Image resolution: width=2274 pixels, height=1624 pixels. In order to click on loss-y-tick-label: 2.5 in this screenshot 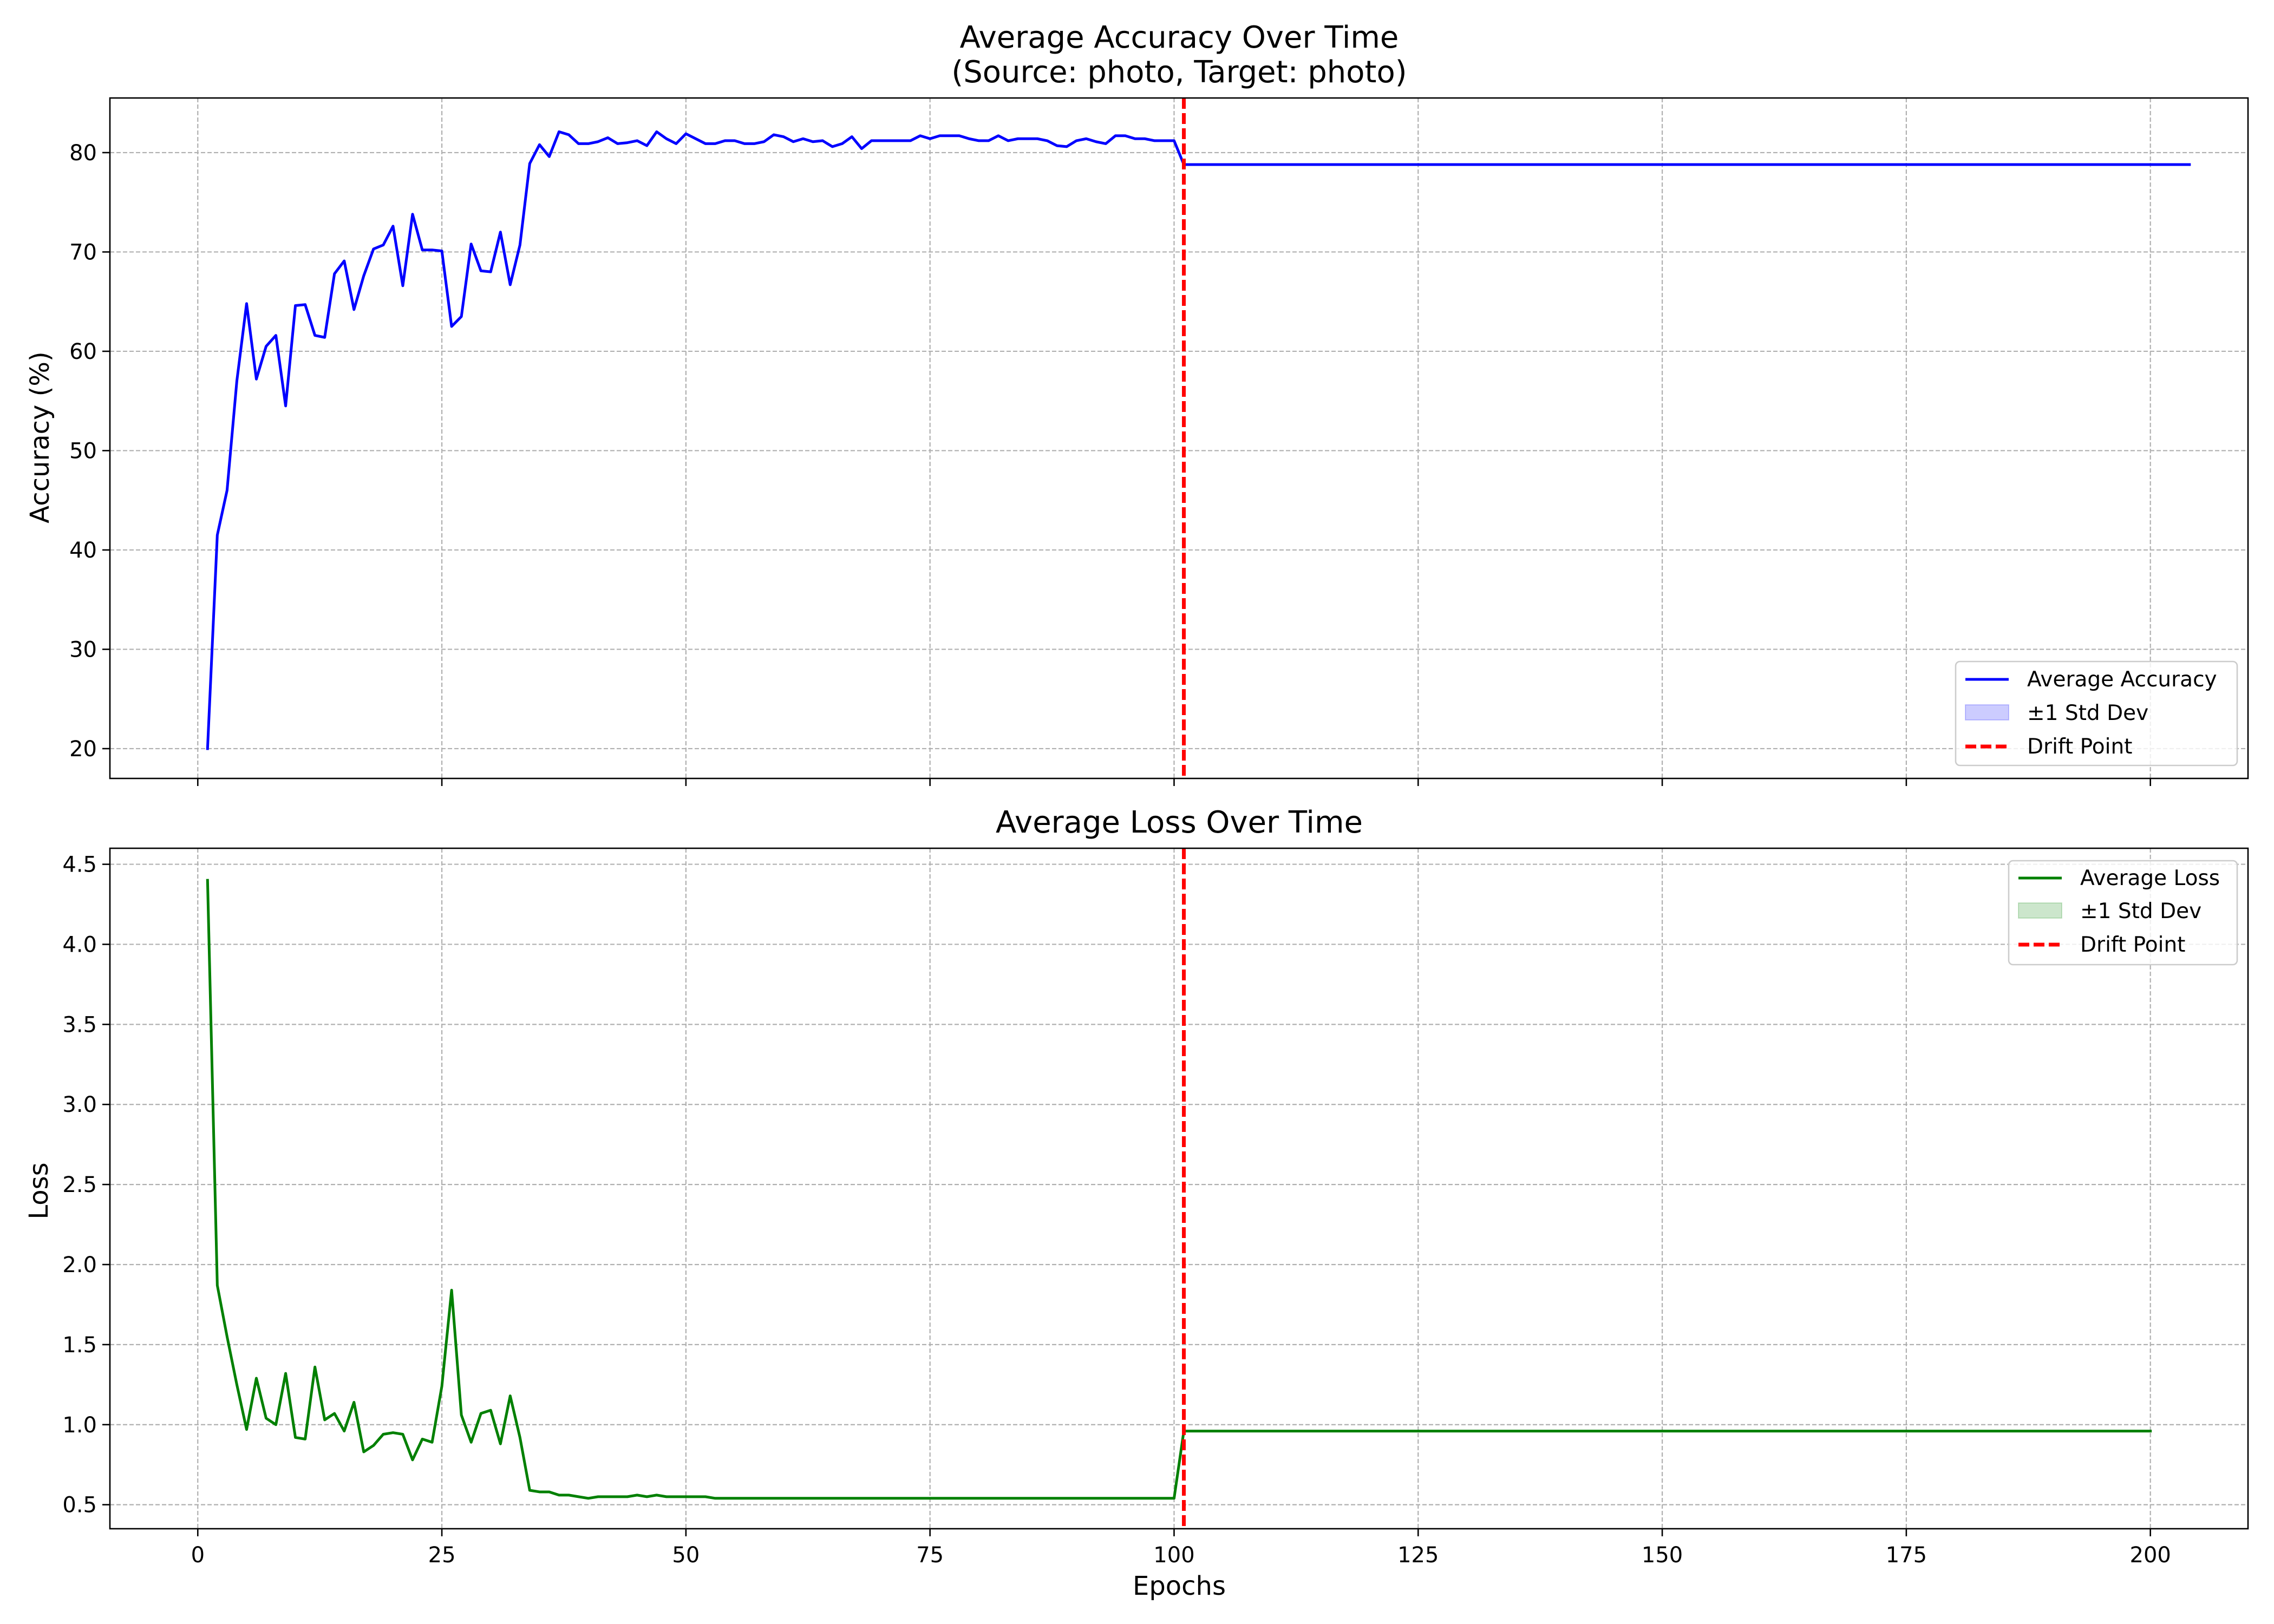, I will do `click(80, 1185)`.